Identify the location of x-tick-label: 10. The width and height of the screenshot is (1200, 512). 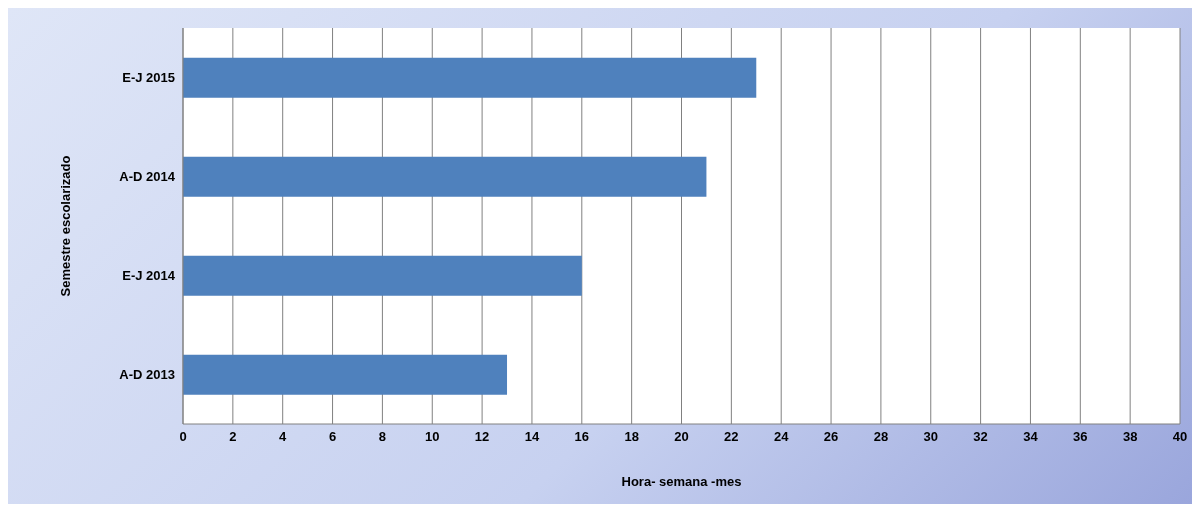
(432, 437).